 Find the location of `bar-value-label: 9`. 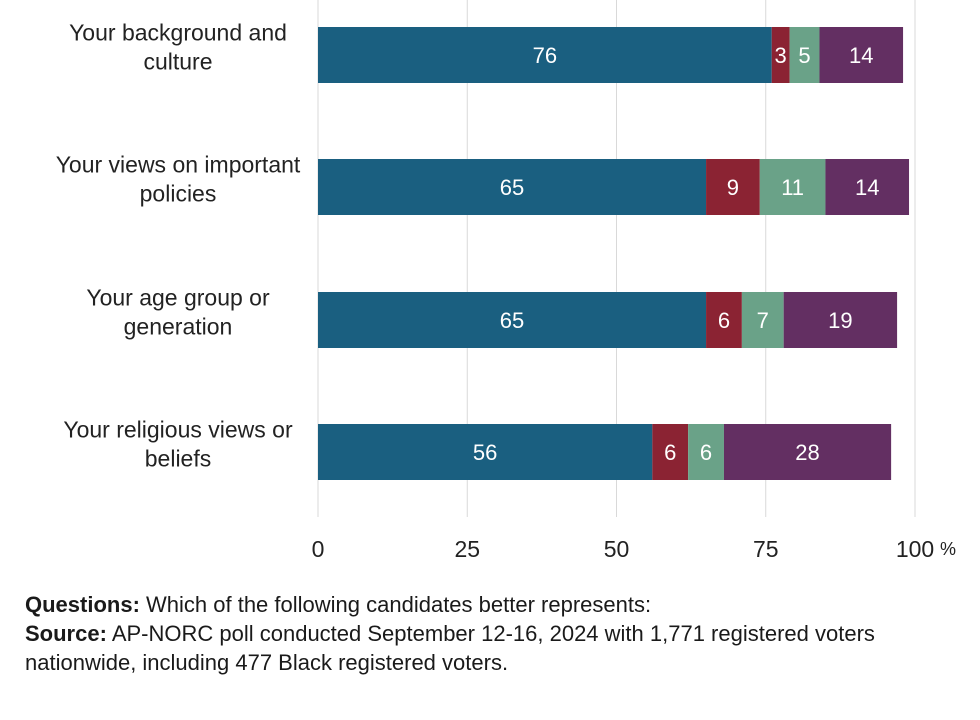

bar-value-label: 9 is located at coordinates (733, 187).